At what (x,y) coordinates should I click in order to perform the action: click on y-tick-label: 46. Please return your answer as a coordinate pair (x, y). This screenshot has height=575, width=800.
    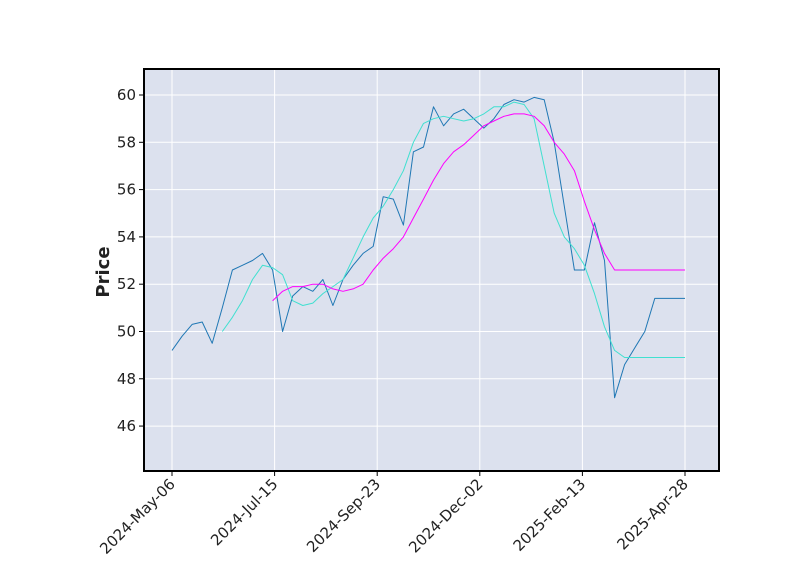
    Looking at the image, I should click on (126, 426).